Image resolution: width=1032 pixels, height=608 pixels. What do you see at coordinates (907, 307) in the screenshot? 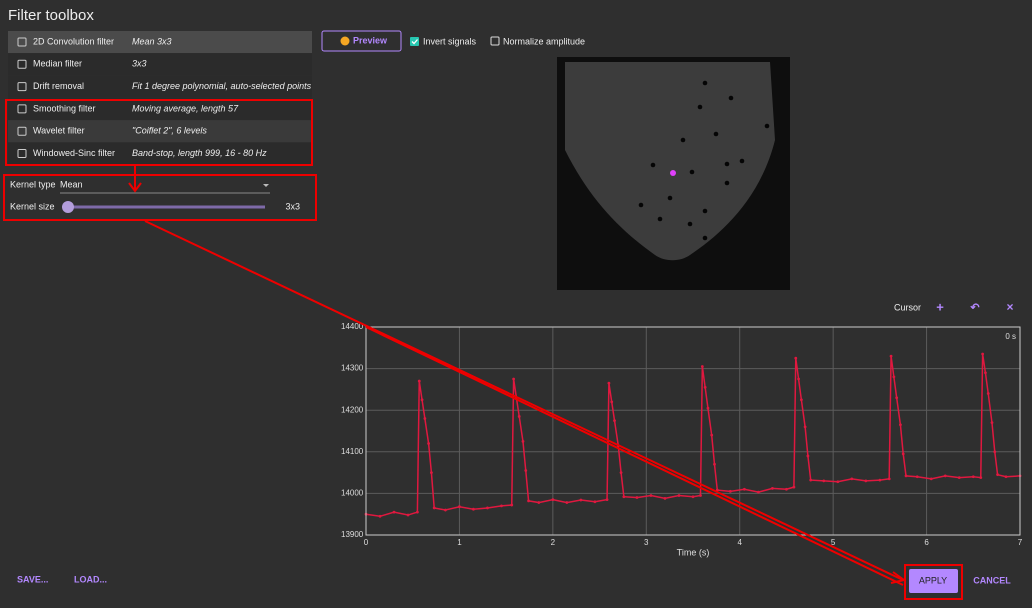
I see `cursor-label: Cursor` at bounding box center [907, 307].